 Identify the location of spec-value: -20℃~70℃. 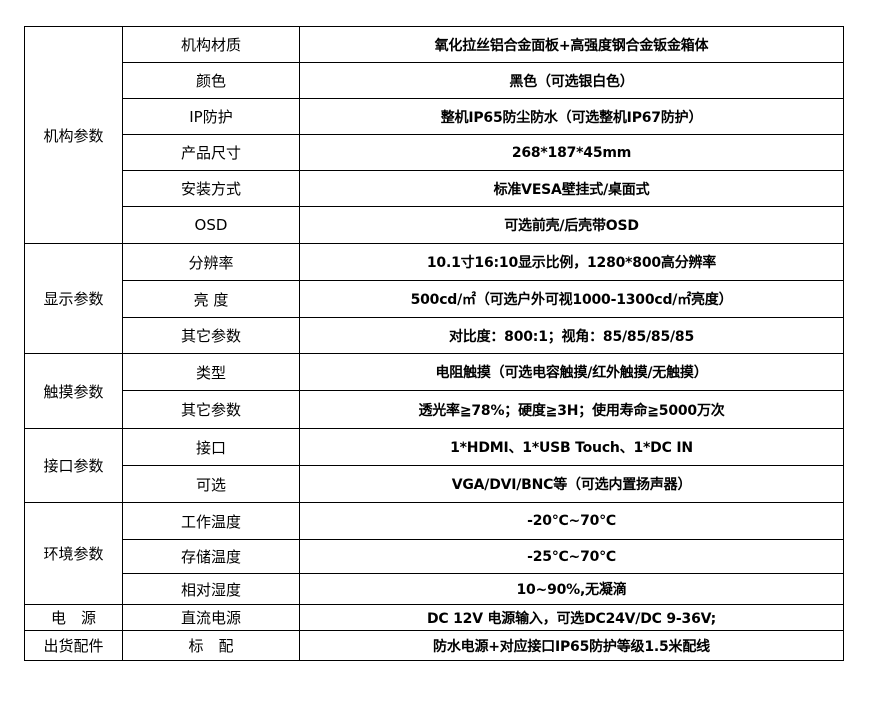
(571, 521).